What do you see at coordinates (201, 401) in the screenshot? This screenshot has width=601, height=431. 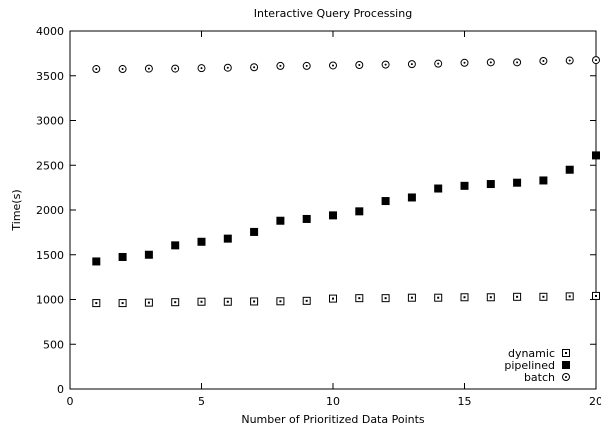 I see `x-tick-label: 5` at bounding box center [201, 401].